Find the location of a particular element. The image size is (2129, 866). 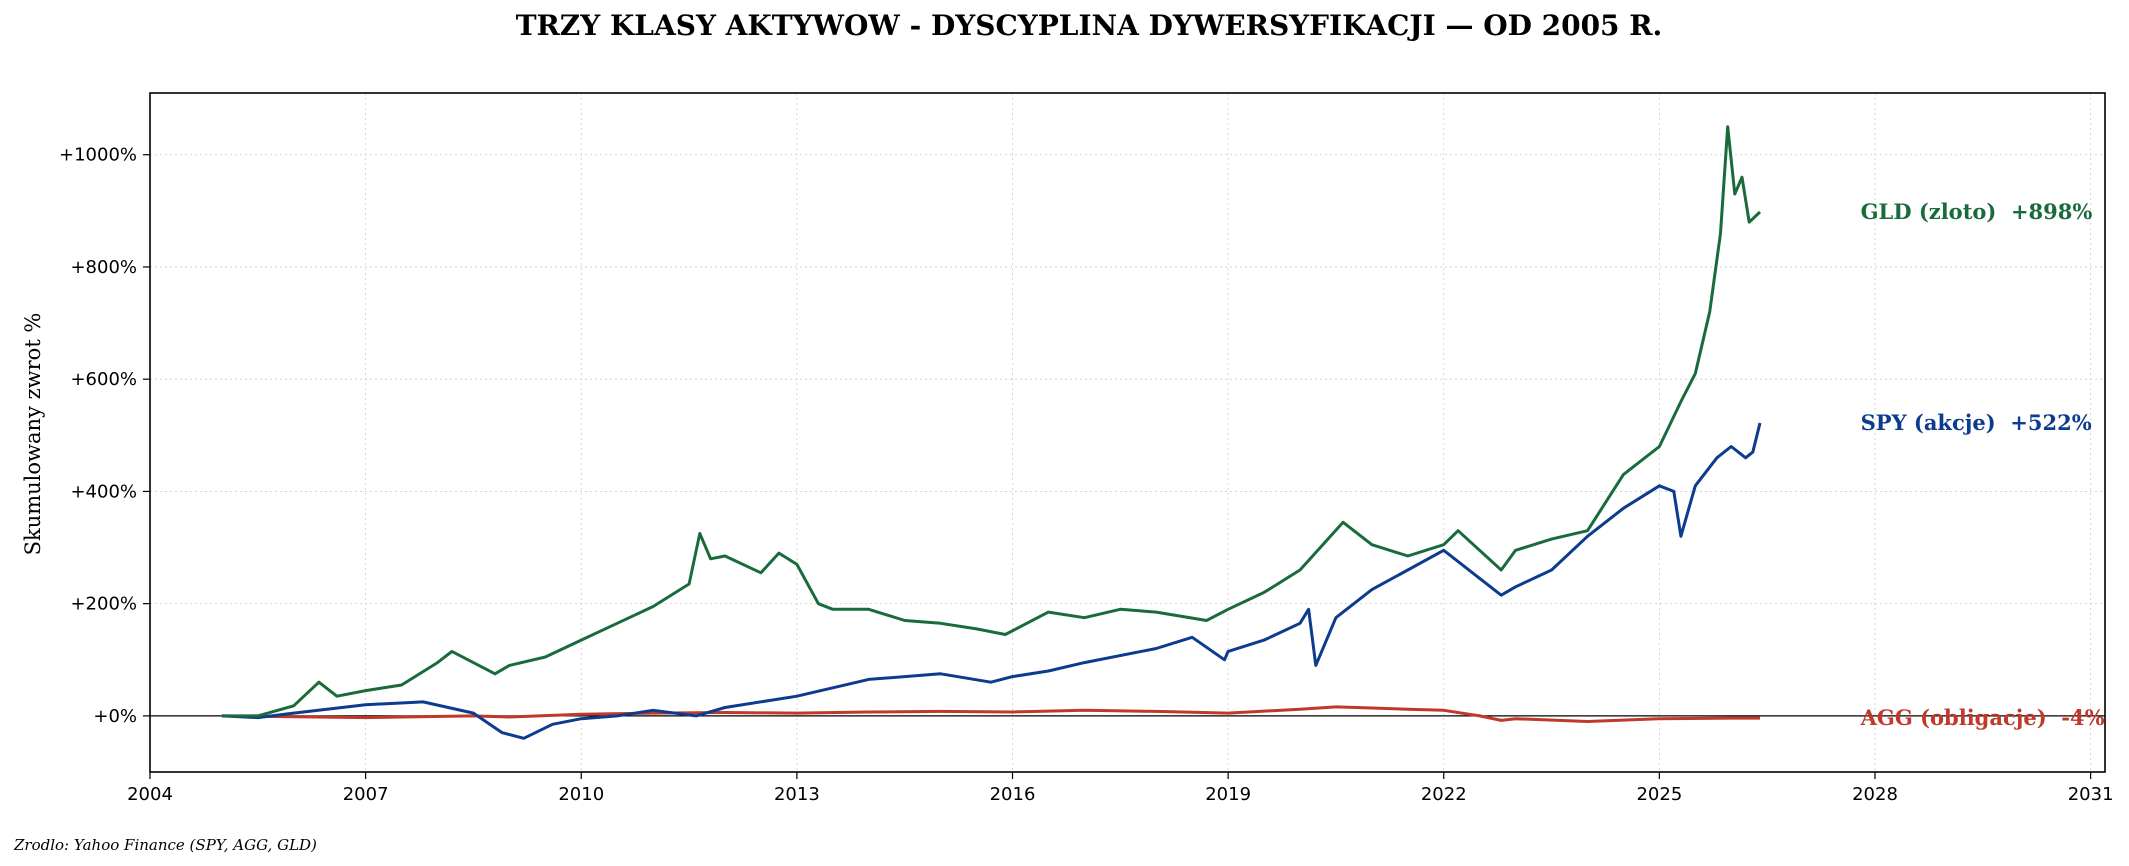

y-axis-label: Skumulowany zwrot % is located at coordinates (33, 434).